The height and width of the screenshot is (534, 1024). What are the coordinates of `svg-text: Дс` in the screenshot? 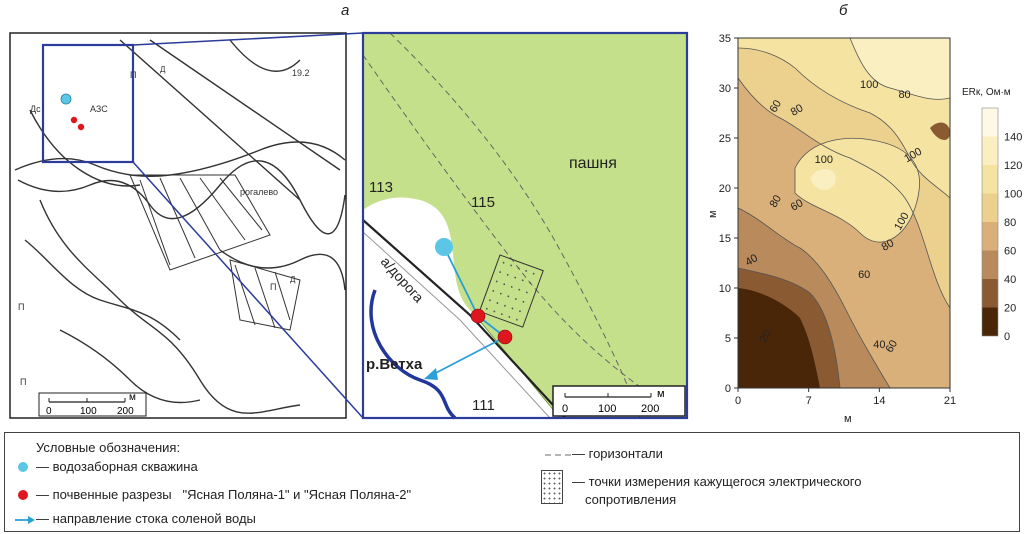 It's located at (35, 109).